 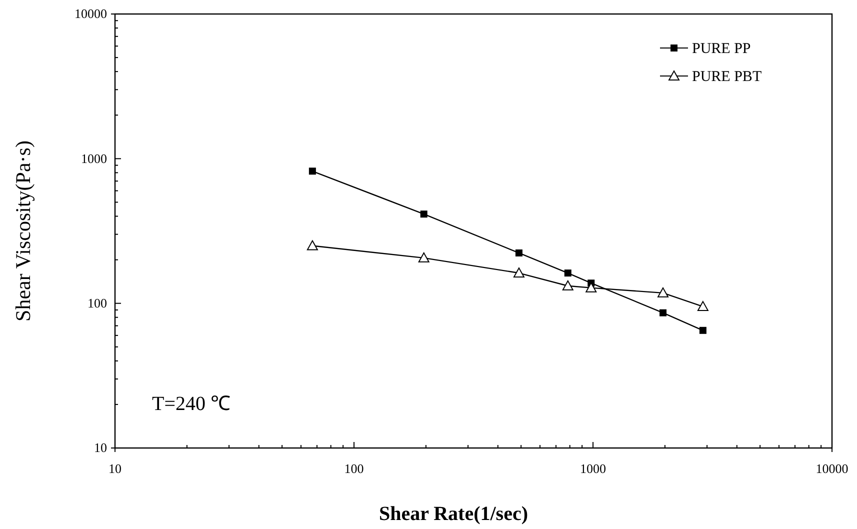 What do you see at coordinates (354, 468) in the screenshot?
I see `x-tick-label: 100` at bounding box center [354, 468].